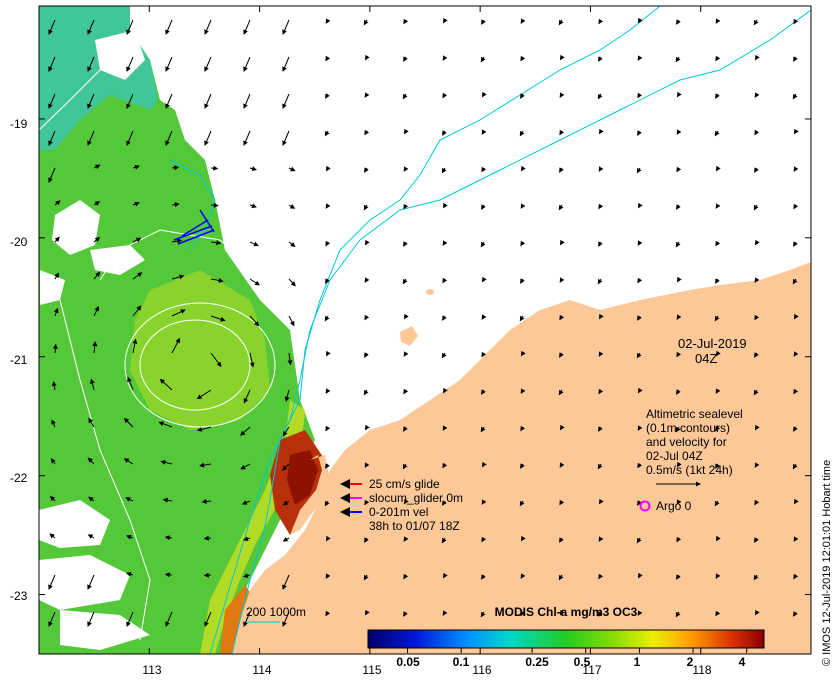  Describe the element at coordinates (416, 498) in the screenshot. I see `glider-legend-2: slocum_glider 0m` at that location.